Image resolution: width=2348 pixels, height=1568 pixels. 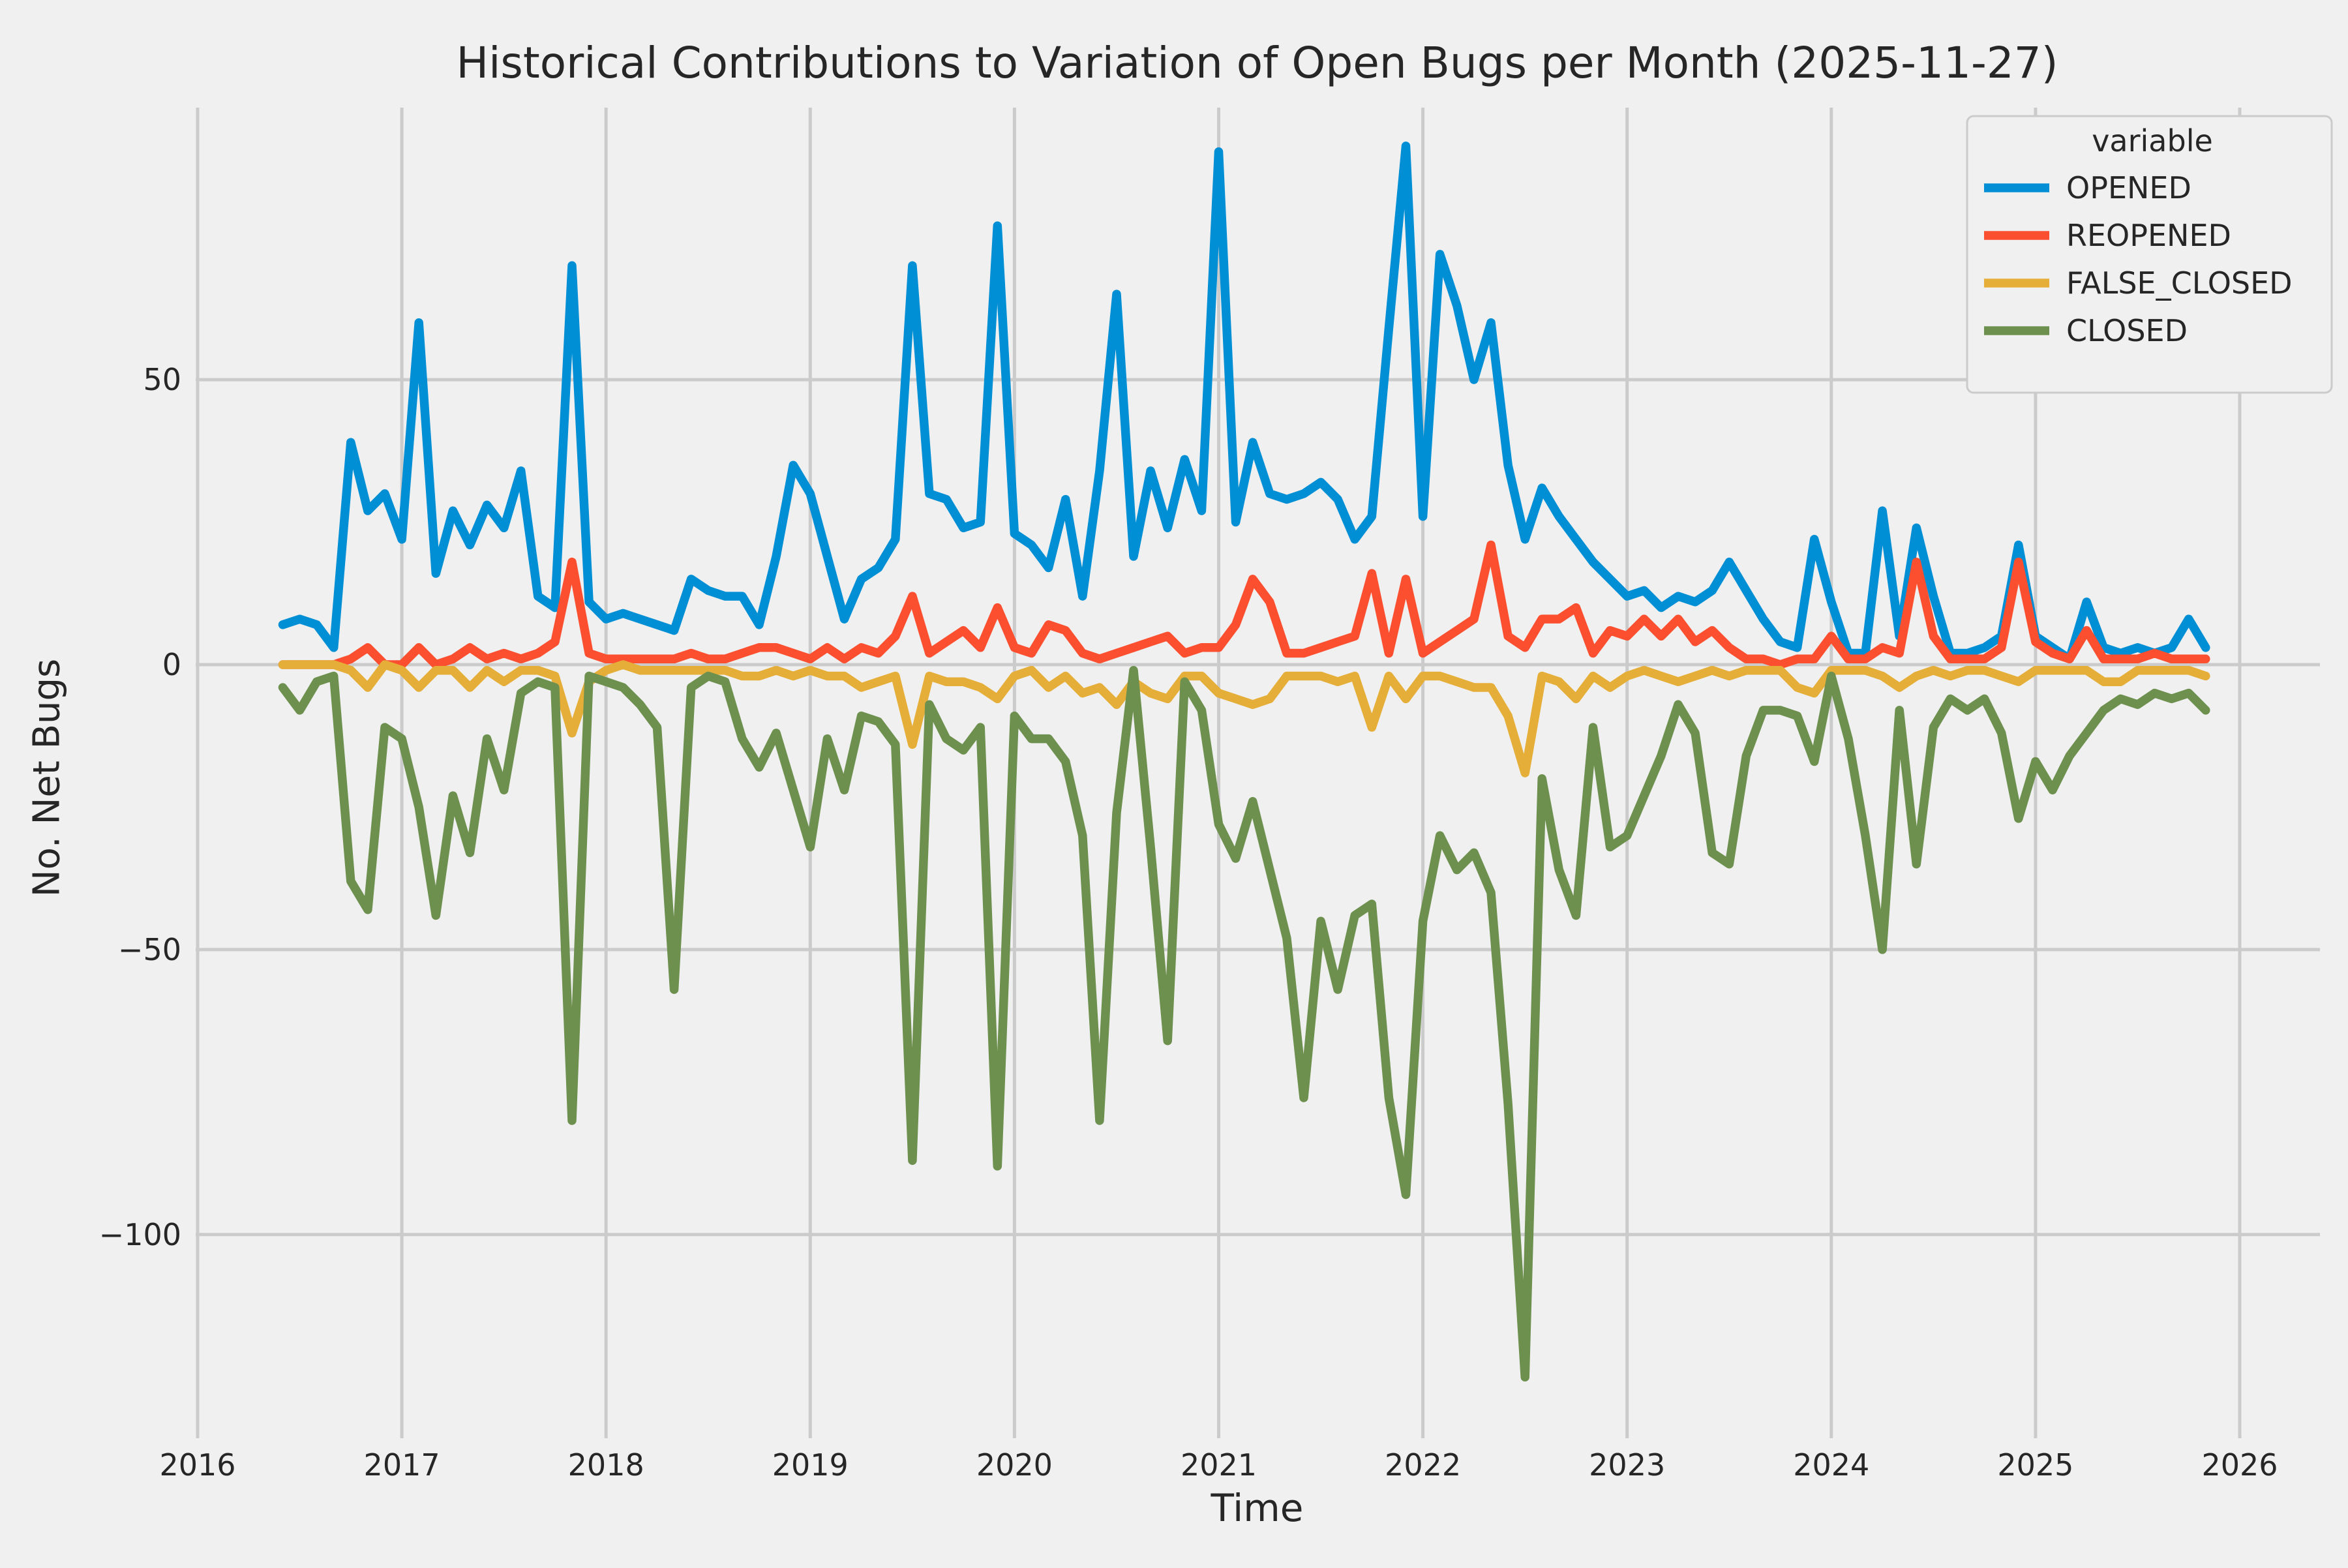 I want to click on series-line-reopened, so click(x=1244, y=604).